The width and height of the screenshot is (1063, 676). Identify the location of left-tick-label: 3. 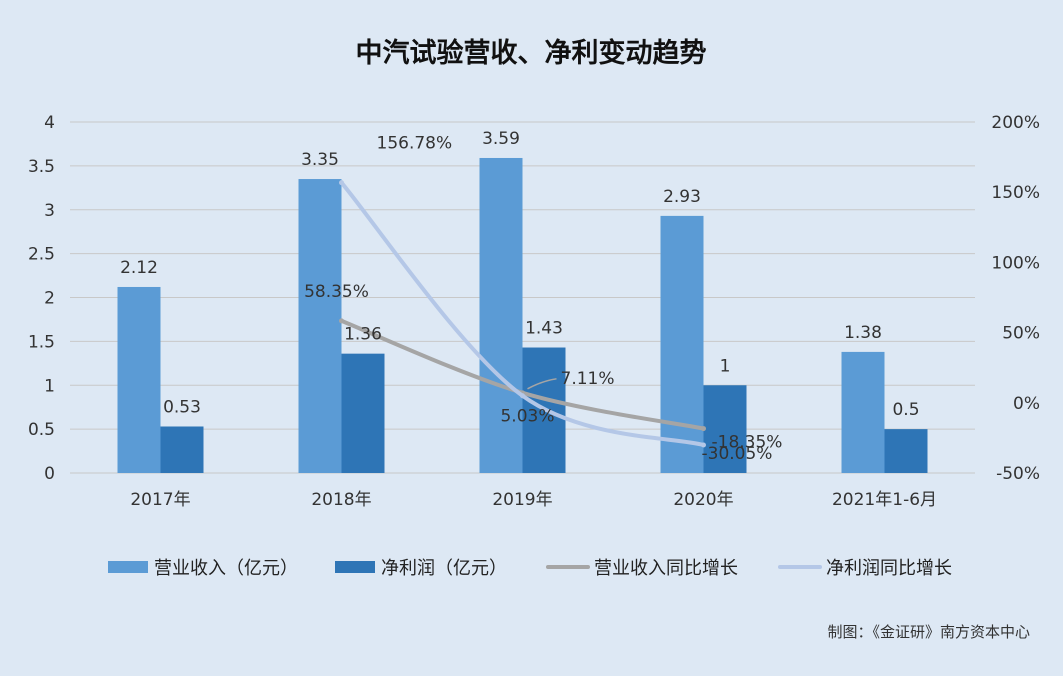
(49, 211).